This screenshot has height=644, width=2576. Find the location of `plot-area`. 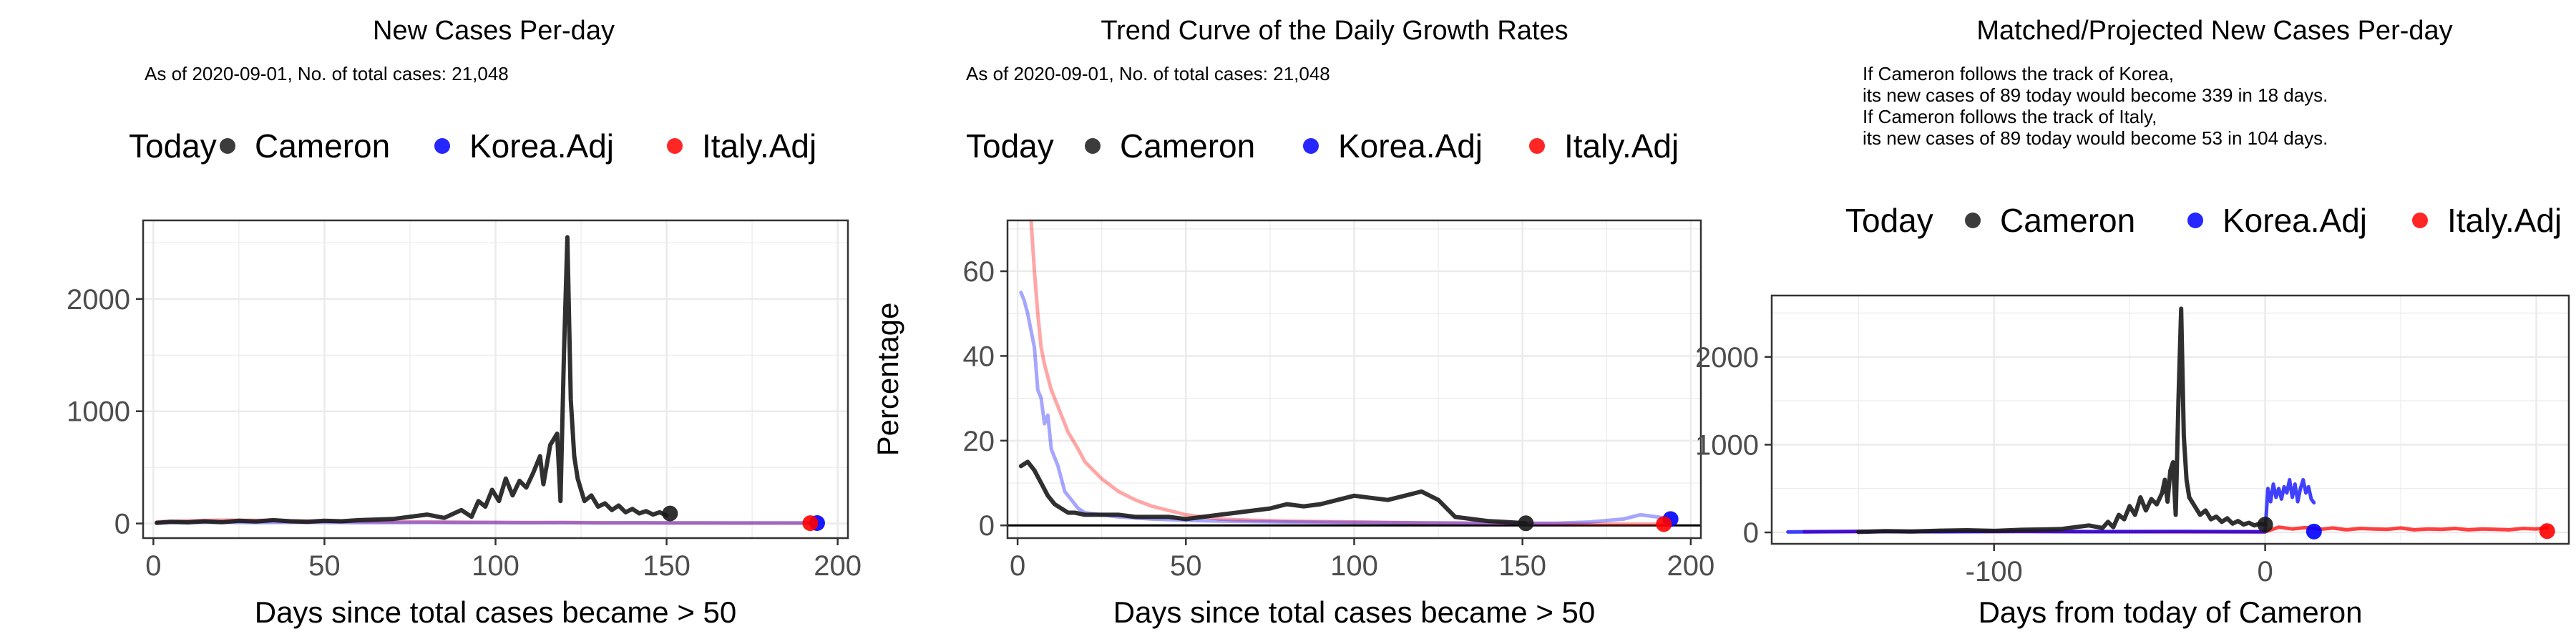

plot-area is located at coordinates (2170, 420).